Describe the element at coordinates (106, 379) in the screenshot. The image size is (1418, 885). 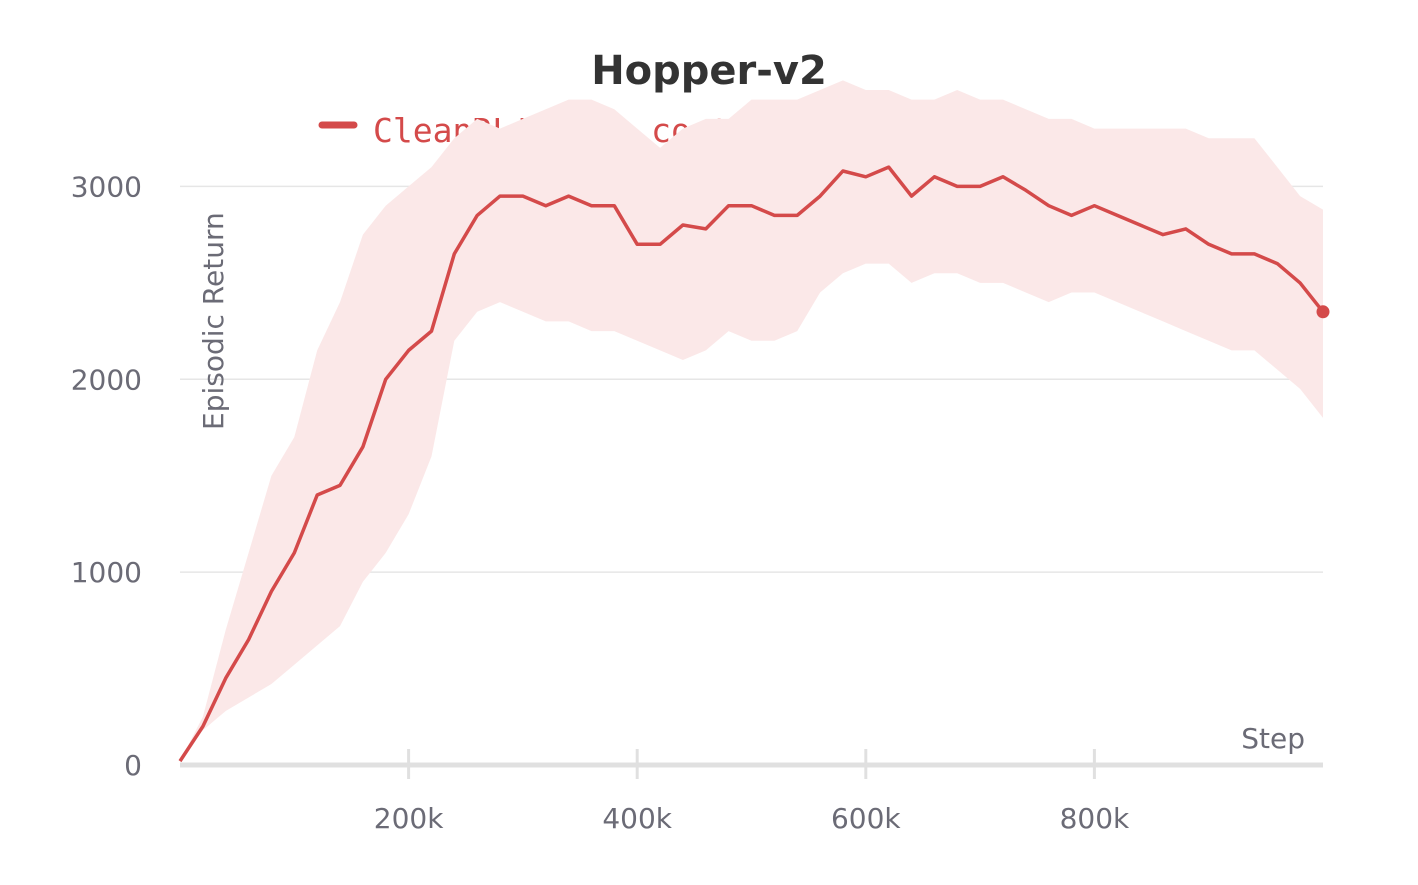
I see `y-tick-label: 2000` at that location.